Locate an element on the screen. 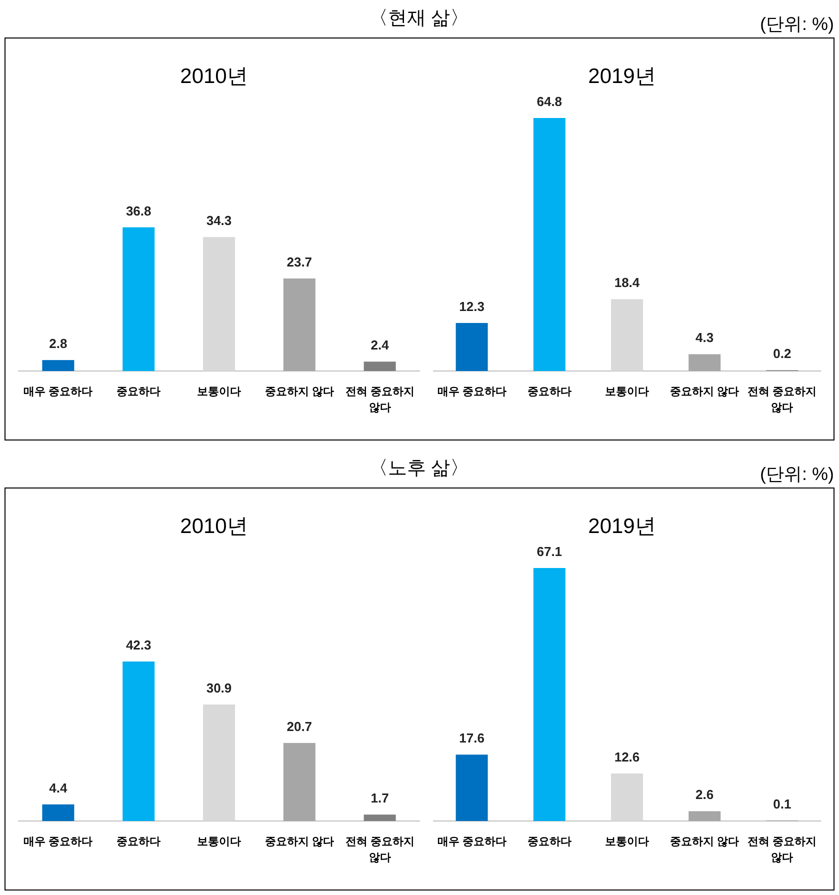 Image resolution: width=839 pixels, height=895 pixels. text: 〈현재 삶〉 is located at coordinates (419, 18).